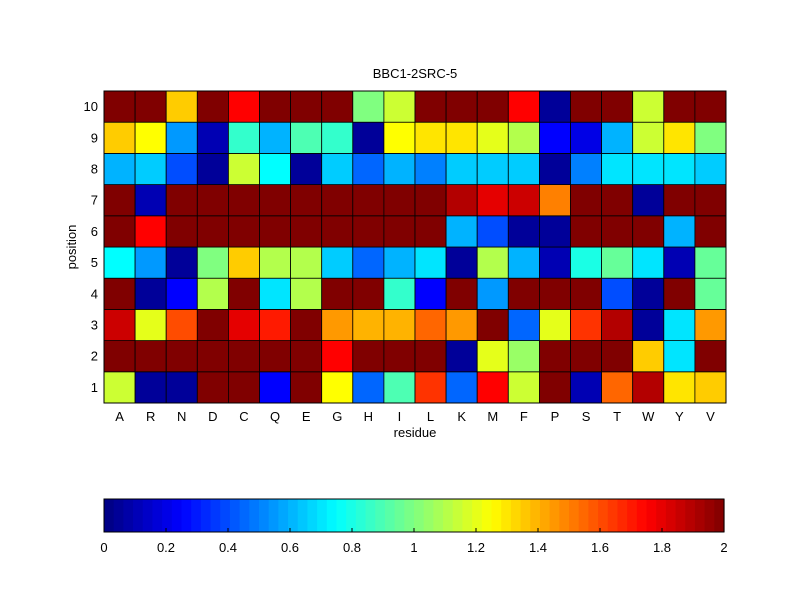  What do you see at coordinates (538, 547) in the screenshot?
I see `colorbar-tick-label: 1.4` at bounding box center [538, 547].